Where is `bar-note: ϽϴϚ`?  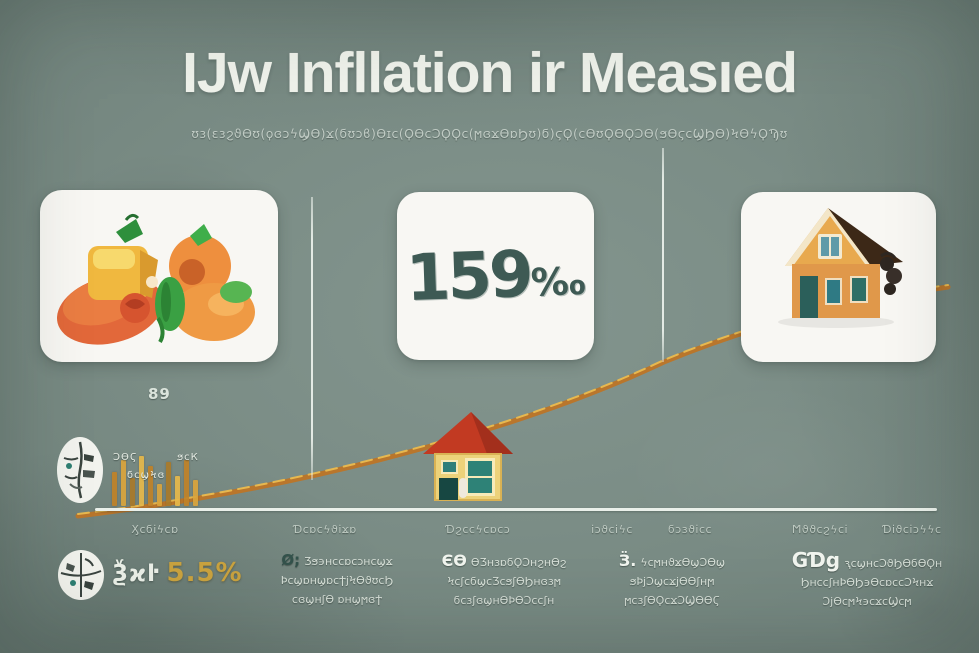 bar-note: ϽϴϚ is located at coordinates (125, 457).